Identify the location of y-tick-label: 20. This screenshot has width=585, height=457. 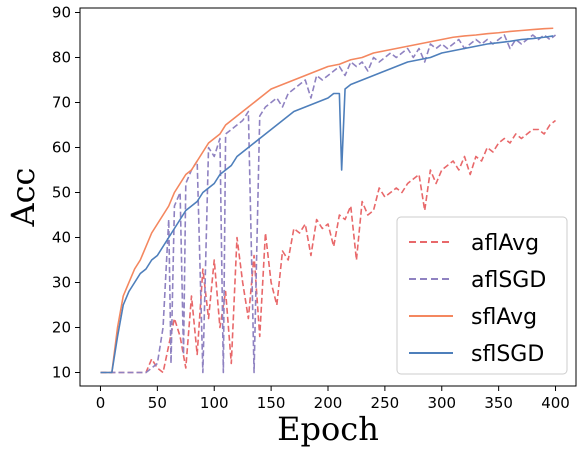
(61, 328).